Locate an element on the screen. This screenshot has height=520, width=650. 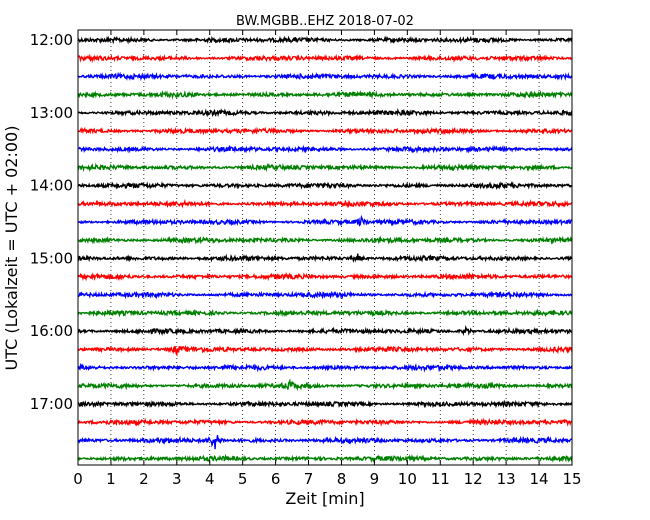
y-tick-label: 15:00 is located at coordinates (51, 258).